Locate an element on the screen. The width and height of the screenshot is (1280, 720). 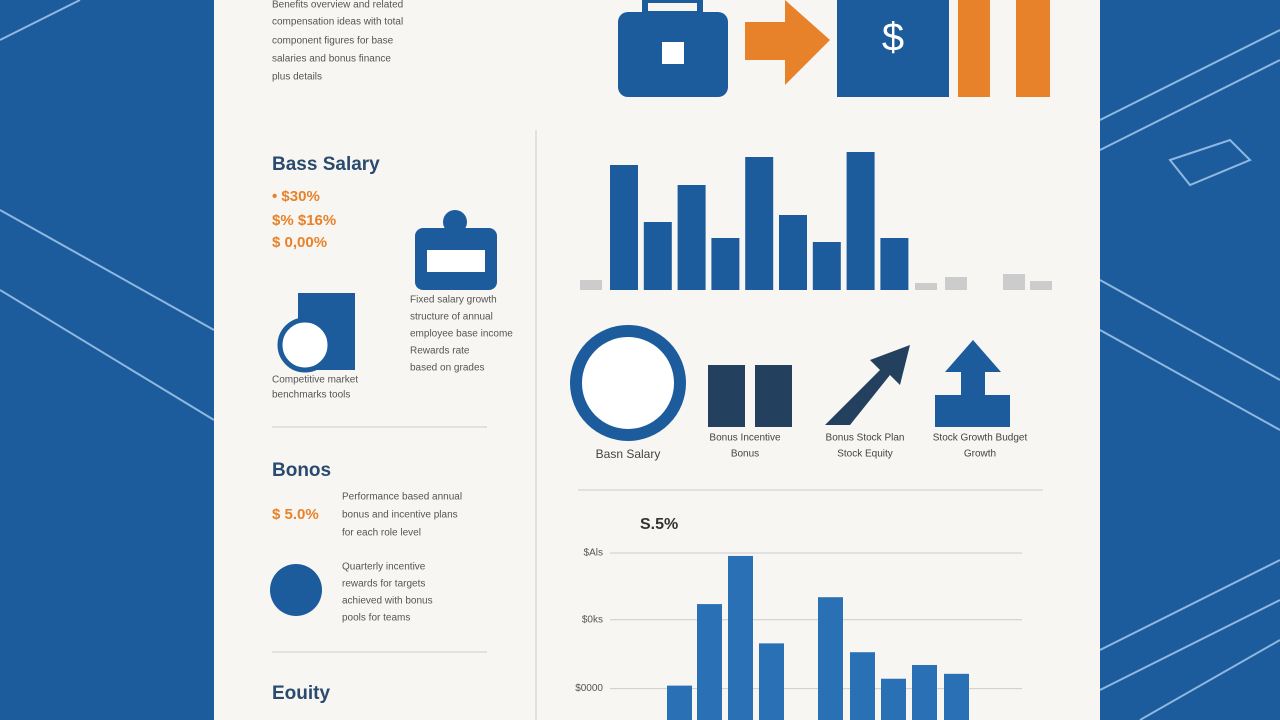
icon-label: Basn Salary is located at coordinates (628, 454).